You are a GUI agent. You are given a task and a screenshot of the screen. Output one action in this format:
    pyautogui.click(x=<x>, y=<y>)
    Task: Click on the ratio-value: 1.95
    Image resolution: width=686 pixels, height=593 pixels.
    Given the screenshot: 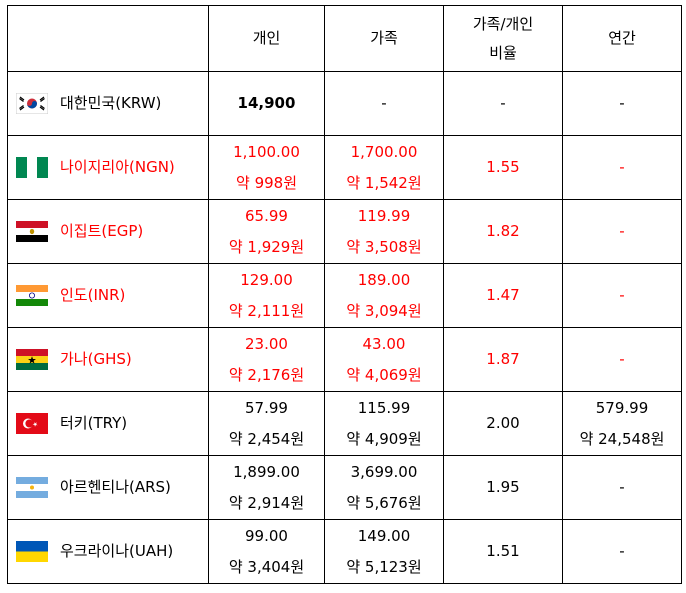 What is the action you would take?
    pyautogui.click(x=503, y=487)
    